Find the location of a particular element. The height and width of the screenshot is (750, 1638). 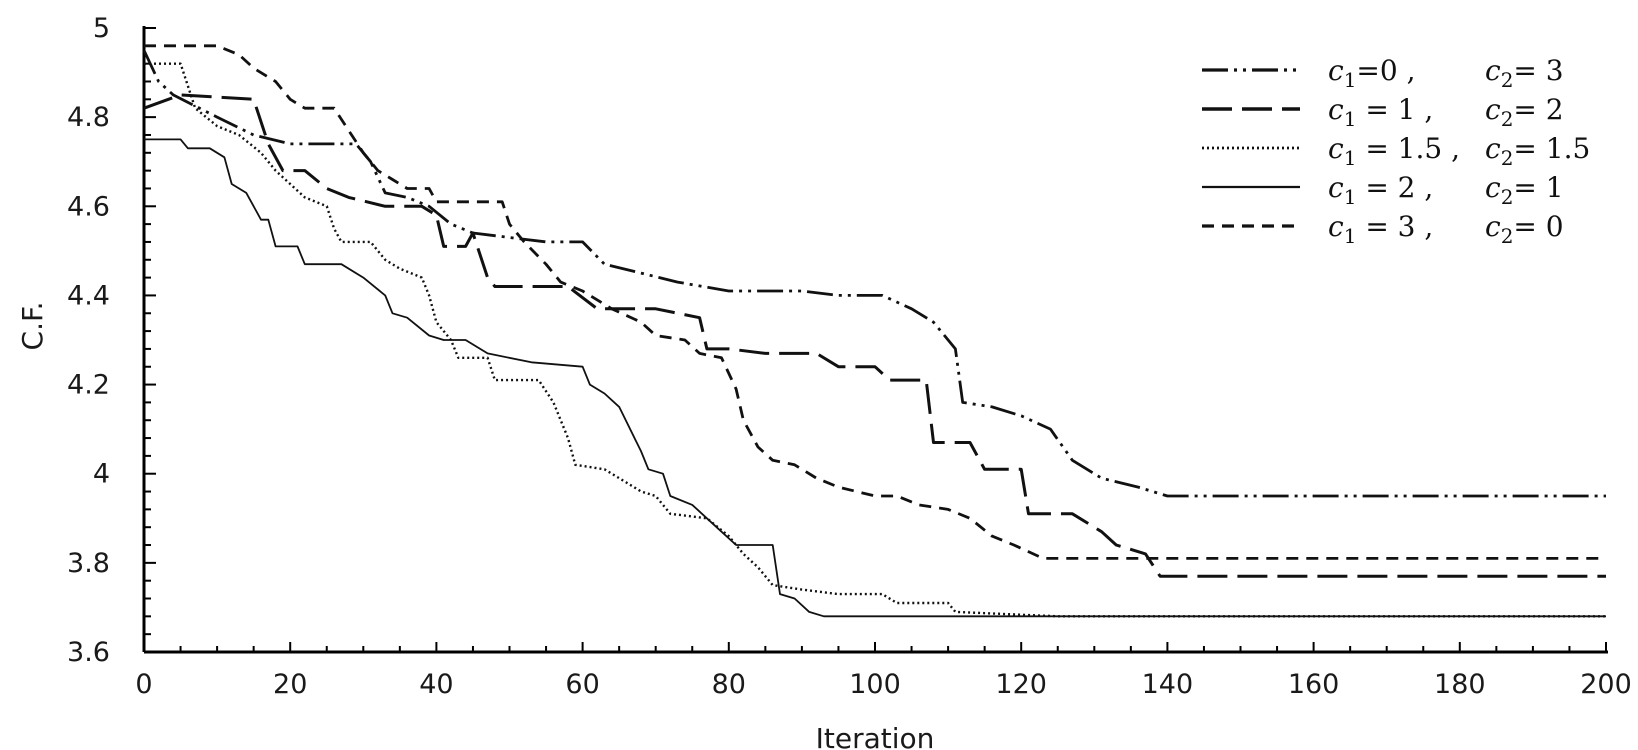

legend-value: = 1 is located at coordinates (1538, 187).